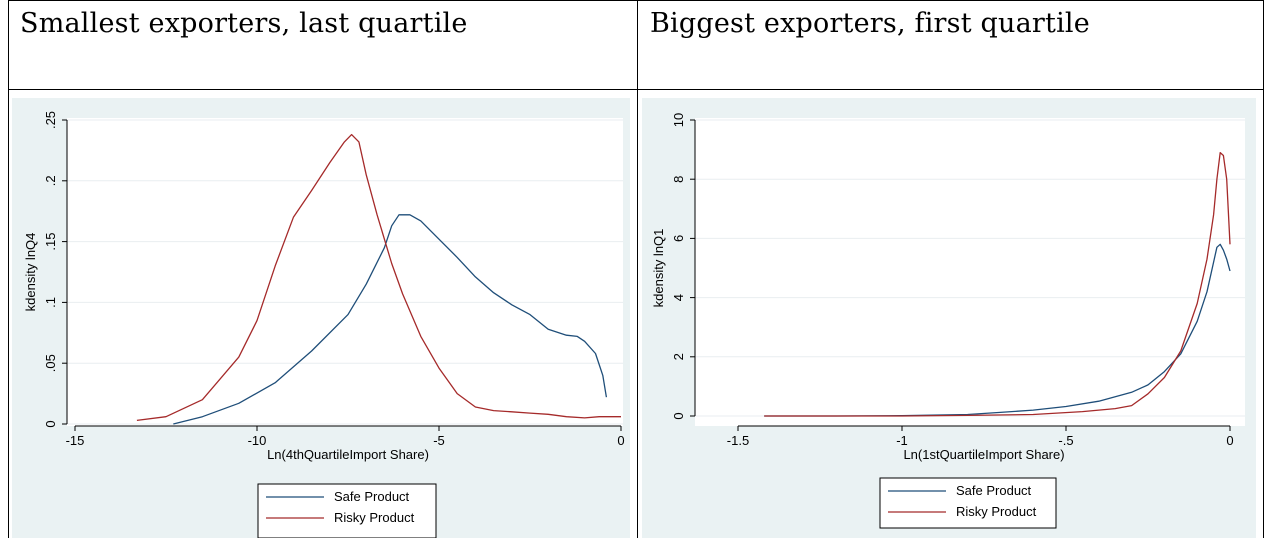 The width and height of the screenshot is (1270, 538). What do you see at coordinates (244, 23) in the screenshot?
I see `left-panel-heading: Smallest exporters, last quartile` at bounding box center [244, 23].